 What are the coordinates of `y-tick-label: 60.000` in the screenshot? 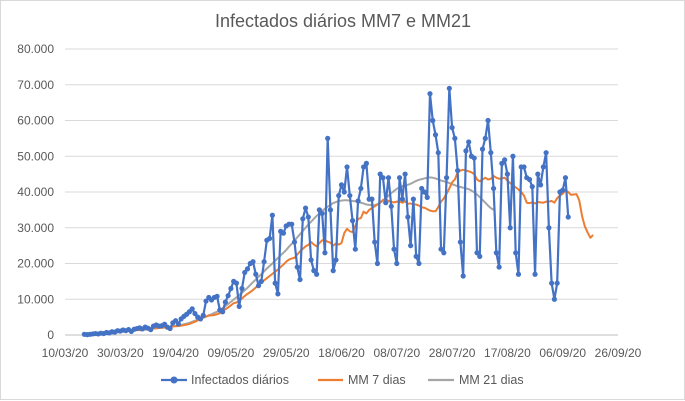 It's located at (35, 121).